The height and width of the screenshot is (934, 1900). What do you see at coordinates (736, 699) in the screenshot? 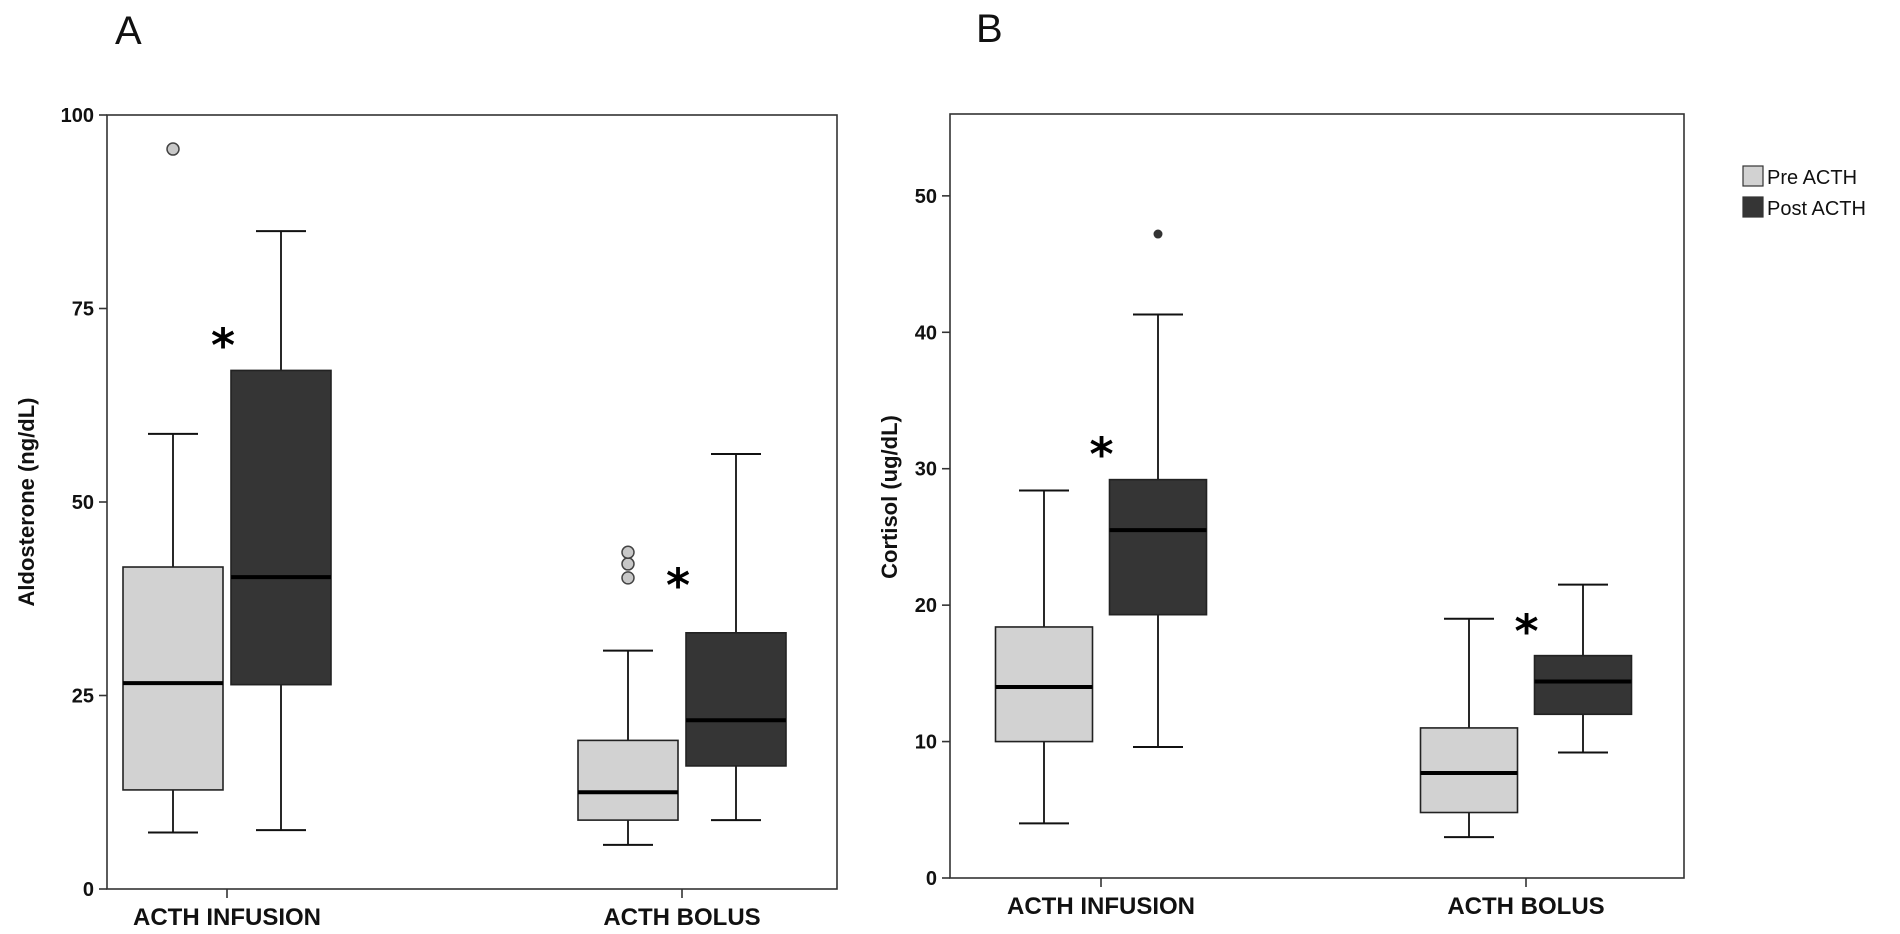
I see `panel-a-post-bolus-box` at bounding box center [736, 699].